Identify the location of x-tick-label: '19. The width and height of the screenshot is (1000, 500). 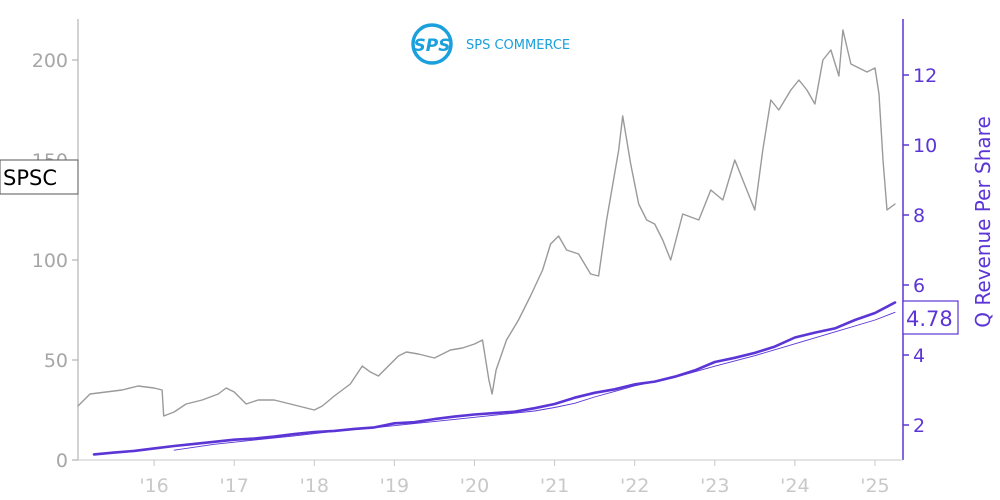
(394, 486).